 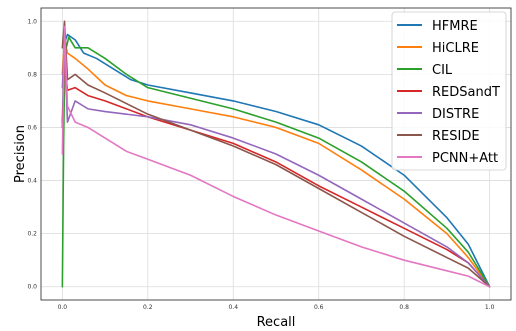 I want to click on y-tick-label: 0.0, so click(x=32, y=287).